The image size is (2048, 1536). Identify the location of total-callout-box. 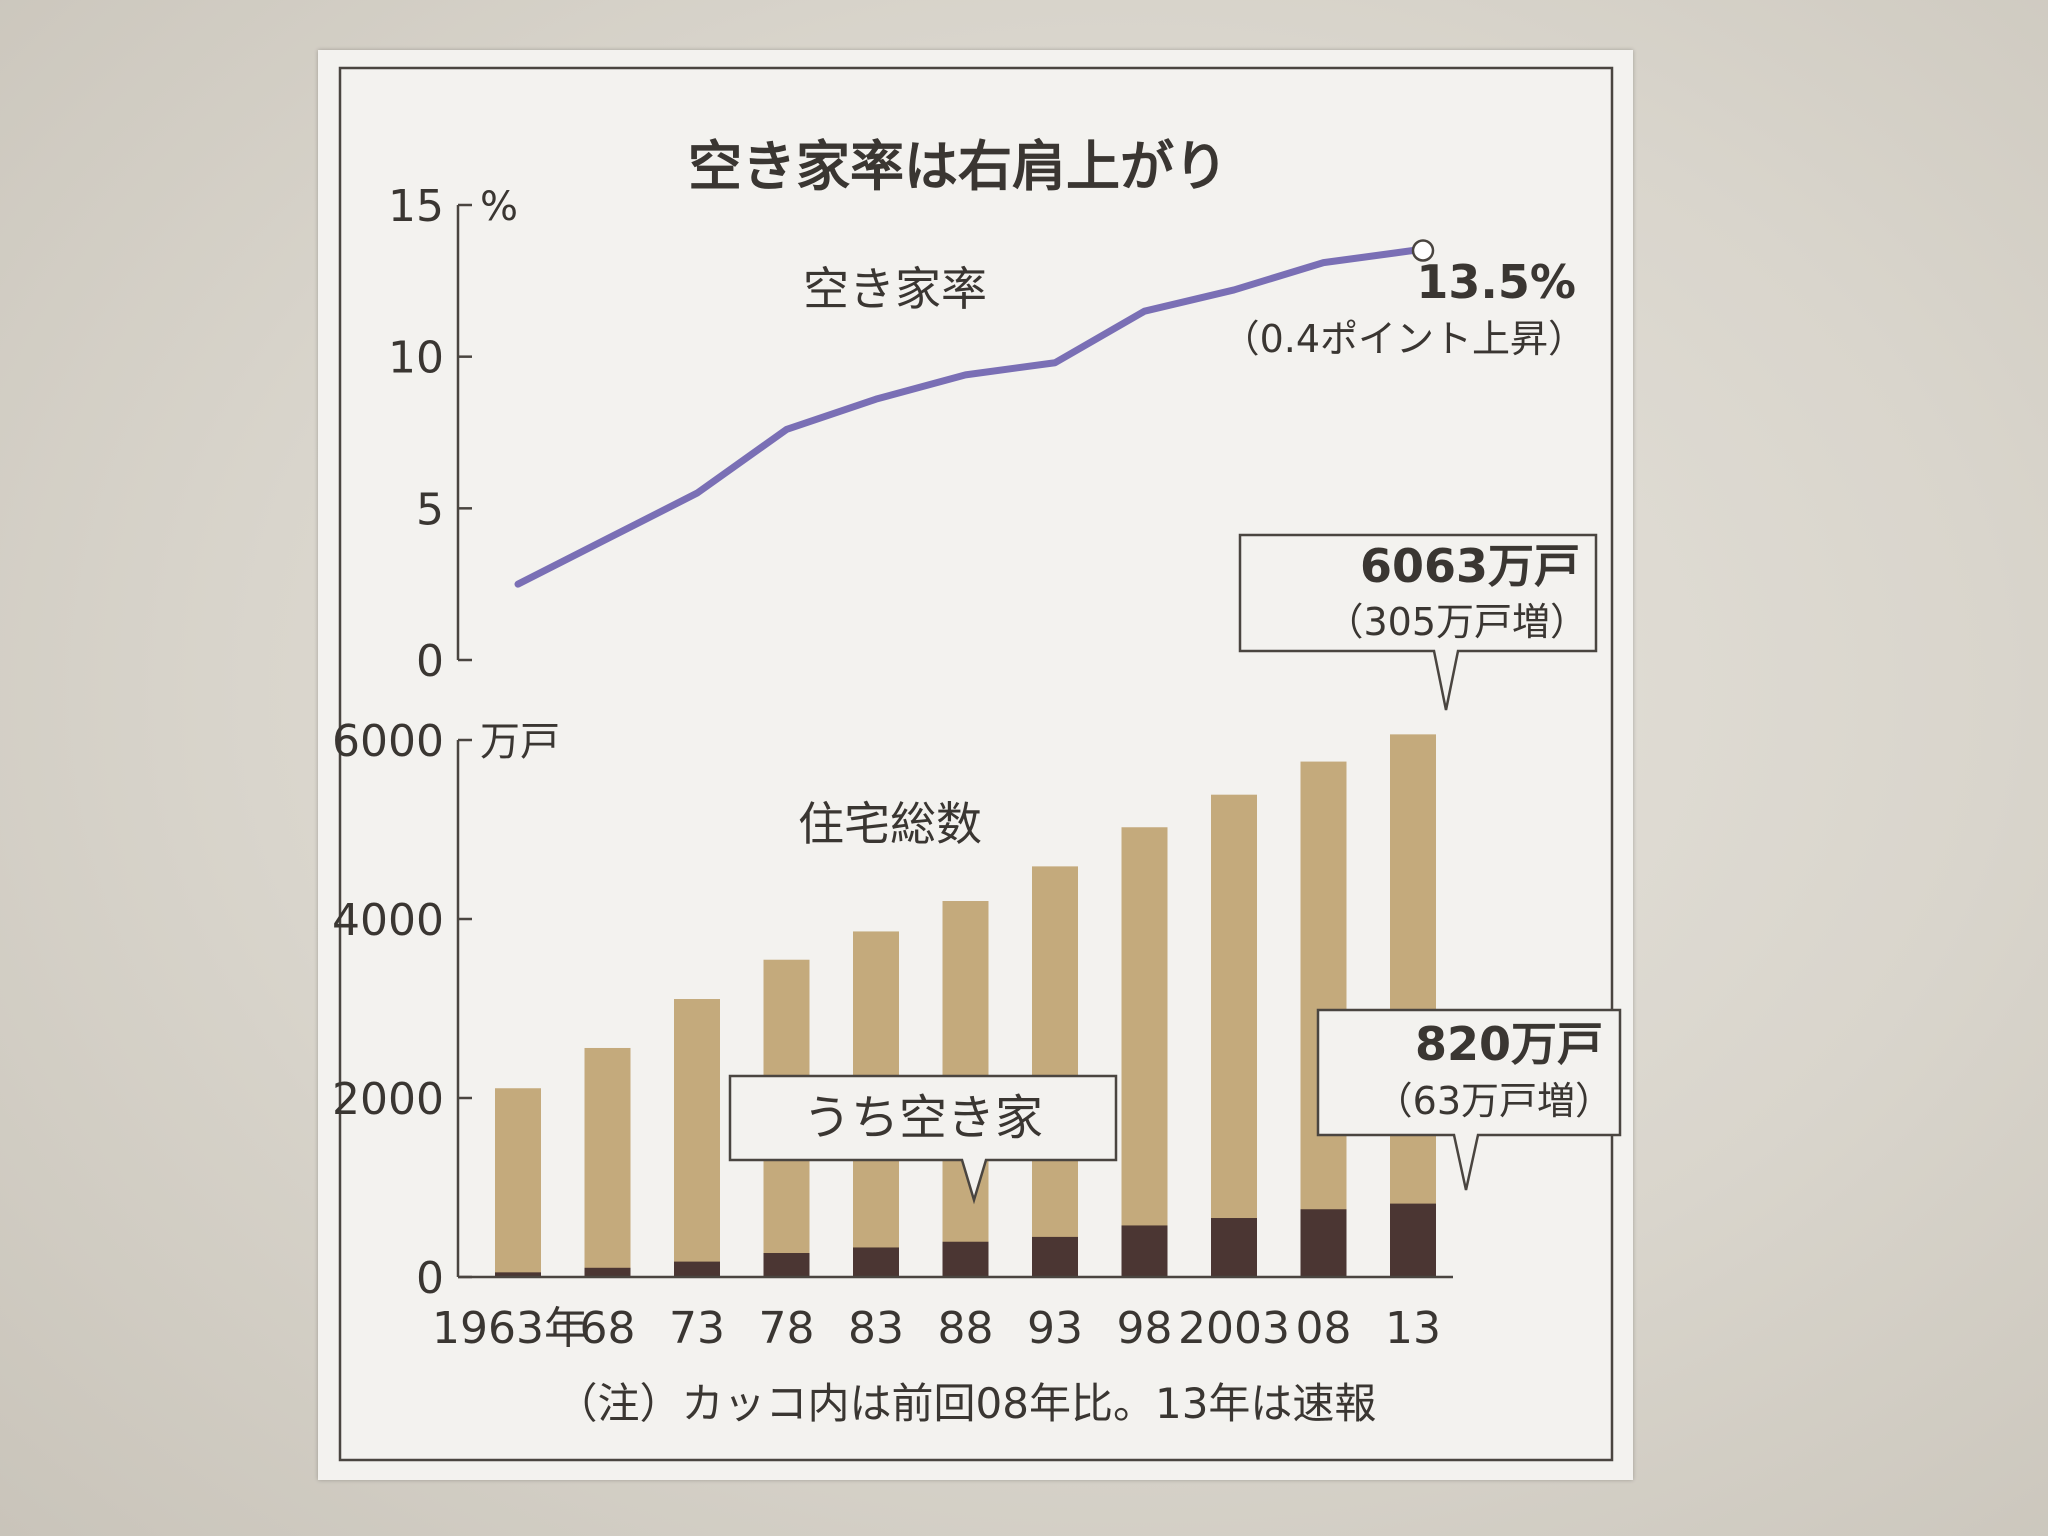
(1418, 622).